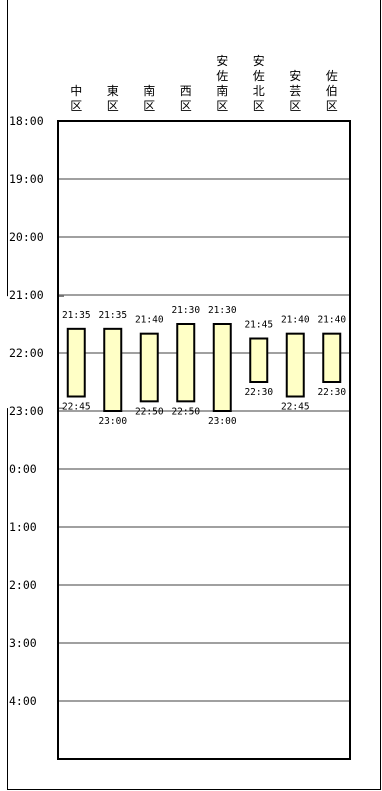  Describe the element at coordinates (23, 469) in the screenshot. I see `y-tick-label: 0:00` at that location.